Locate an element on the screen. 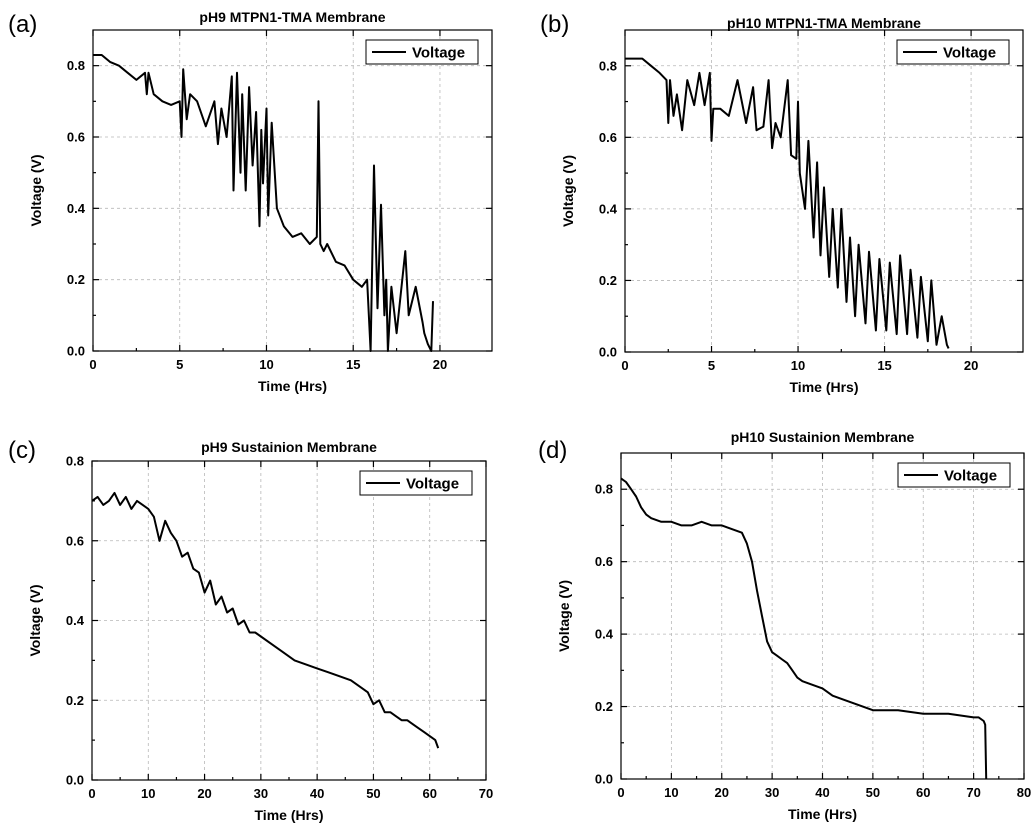  chart-title: pH10 Sustainion Membrane is located at coordinates (823, 437).